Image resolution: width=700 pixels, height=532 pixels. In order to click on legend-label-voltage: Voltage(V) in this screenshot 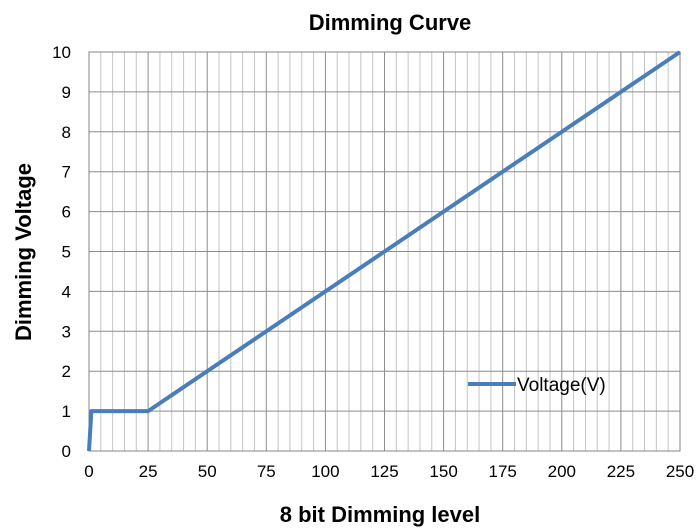, I will do `click(561, 385)`.